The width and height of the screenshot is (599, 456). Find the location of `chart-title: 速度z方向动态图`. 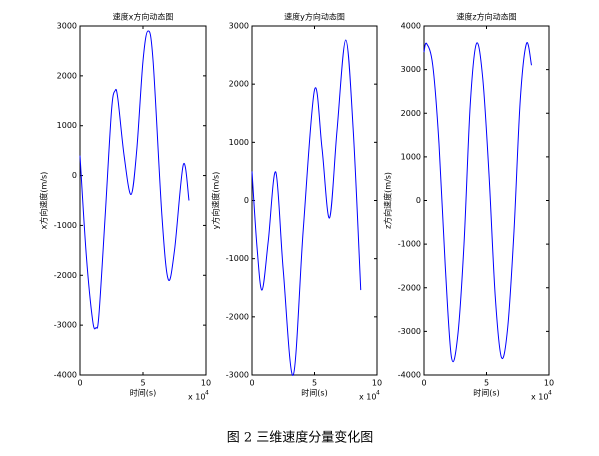

chart-title: 速度z方向动态图 is located at coordinates (486, 17).